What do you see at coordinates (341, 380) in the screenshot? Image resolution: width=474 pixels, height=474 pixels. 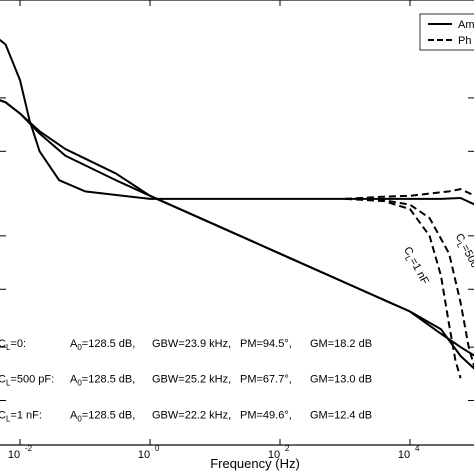 I see `annotation-gm: GM=13.0 dB` at bounding box center [341, 380].